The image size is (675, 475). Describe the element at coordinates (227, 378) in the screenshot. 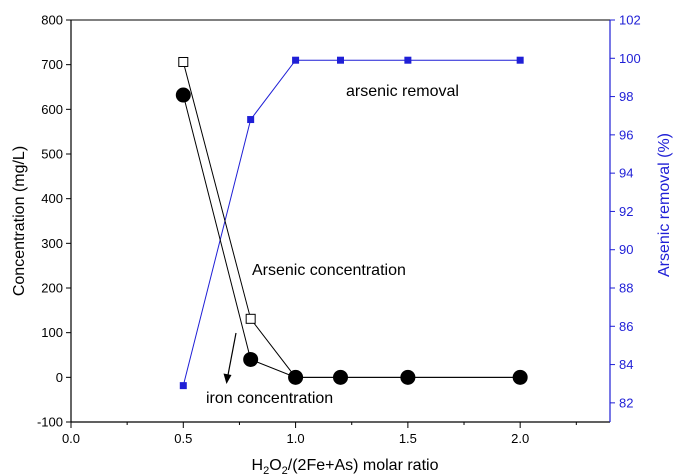

I see `arrow-head` at that location.